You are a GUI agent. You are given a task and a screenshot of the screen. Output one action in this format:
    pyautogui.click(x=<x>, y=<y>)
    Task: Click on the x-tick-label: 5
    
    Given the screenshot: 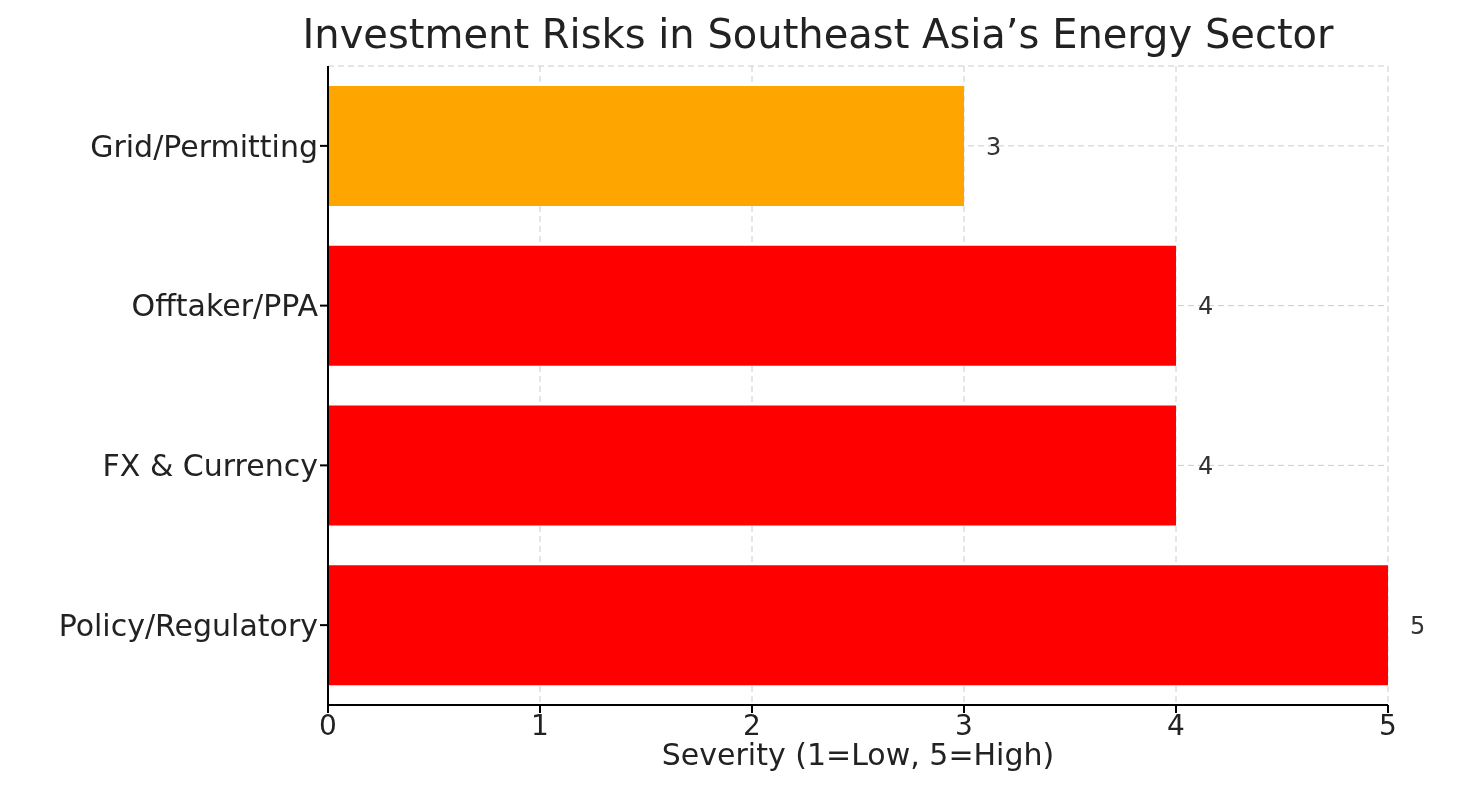 What is the action you would take?
    pyautogui.click(x=1388, y=725)
    